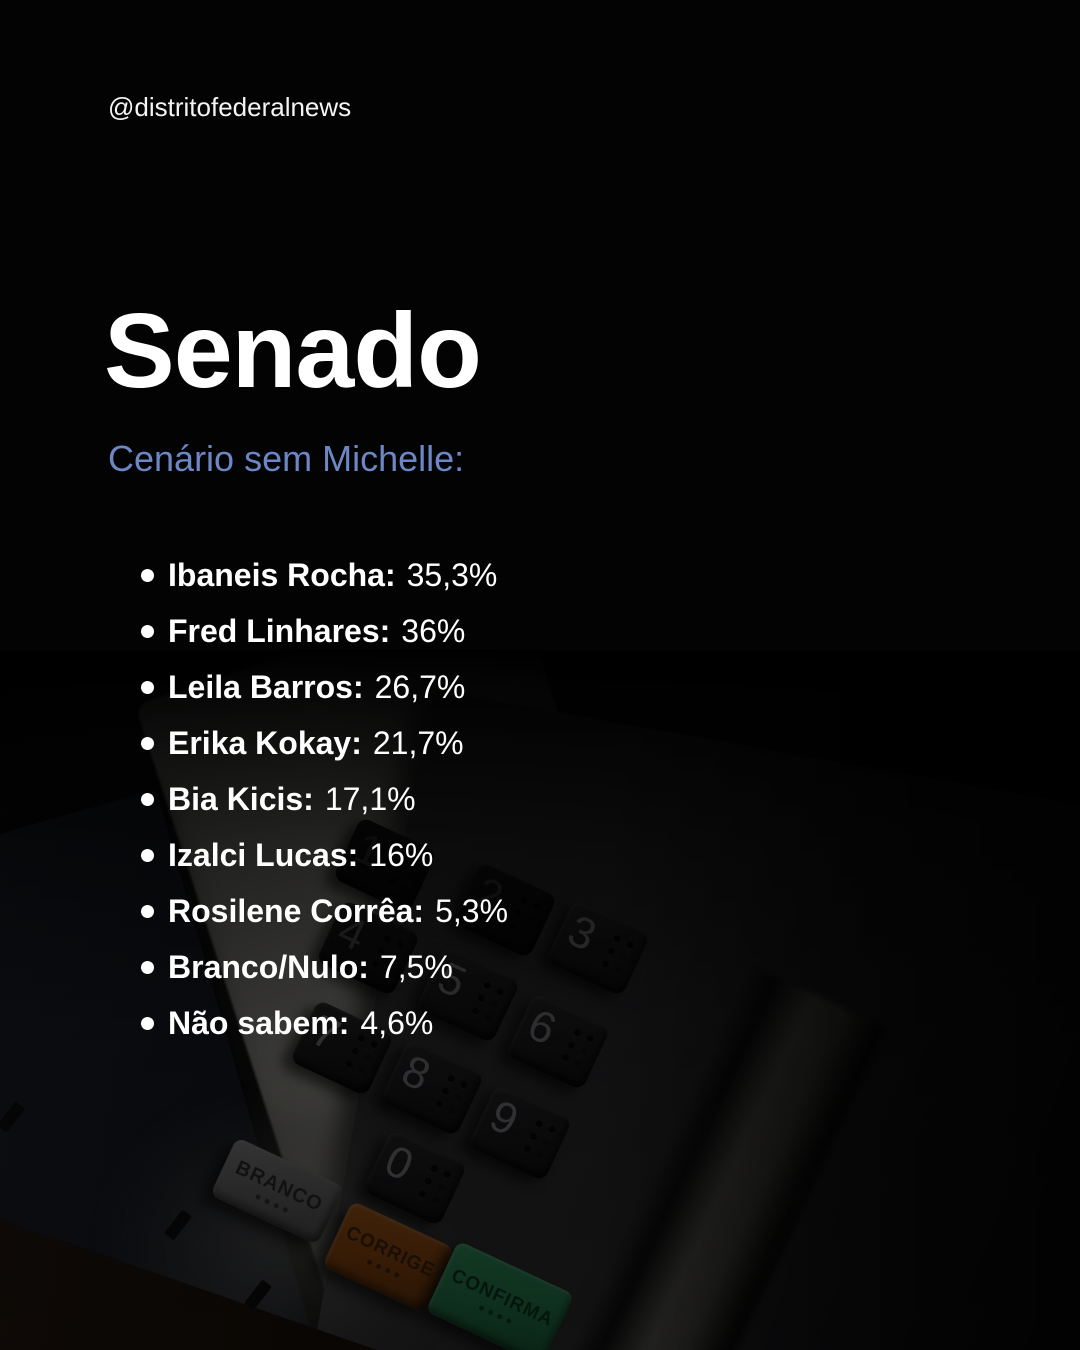 The width and height of the screenshot is (1080, 1350). What do you see at coordinates (420, 686) in the screenshot?
I see `candidate-percentage: 26,7%` at bounding box center [420, 686].